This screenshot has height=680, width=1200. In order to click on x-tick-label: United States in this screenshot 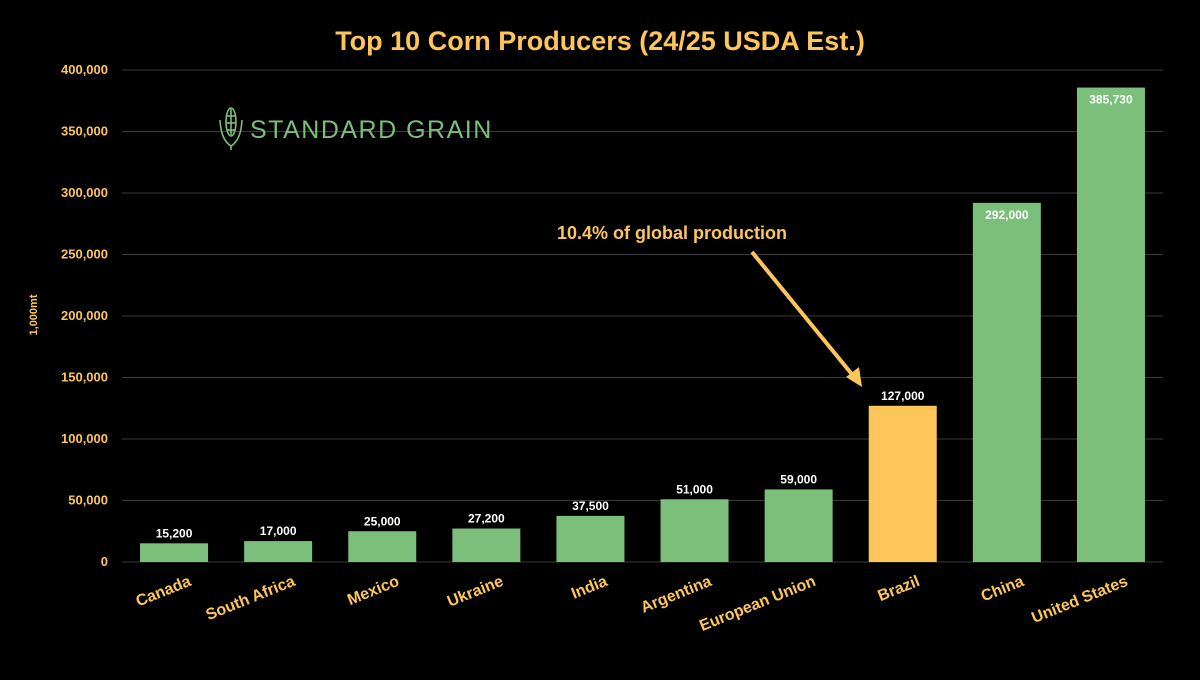, I will do `click(1079, 600)`.